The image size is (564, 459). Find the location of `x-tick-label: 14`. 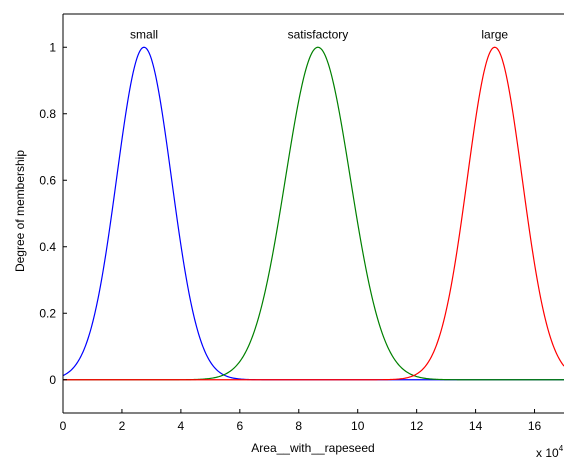

x-tick-label: 14 is located at coordinates (476, 426).